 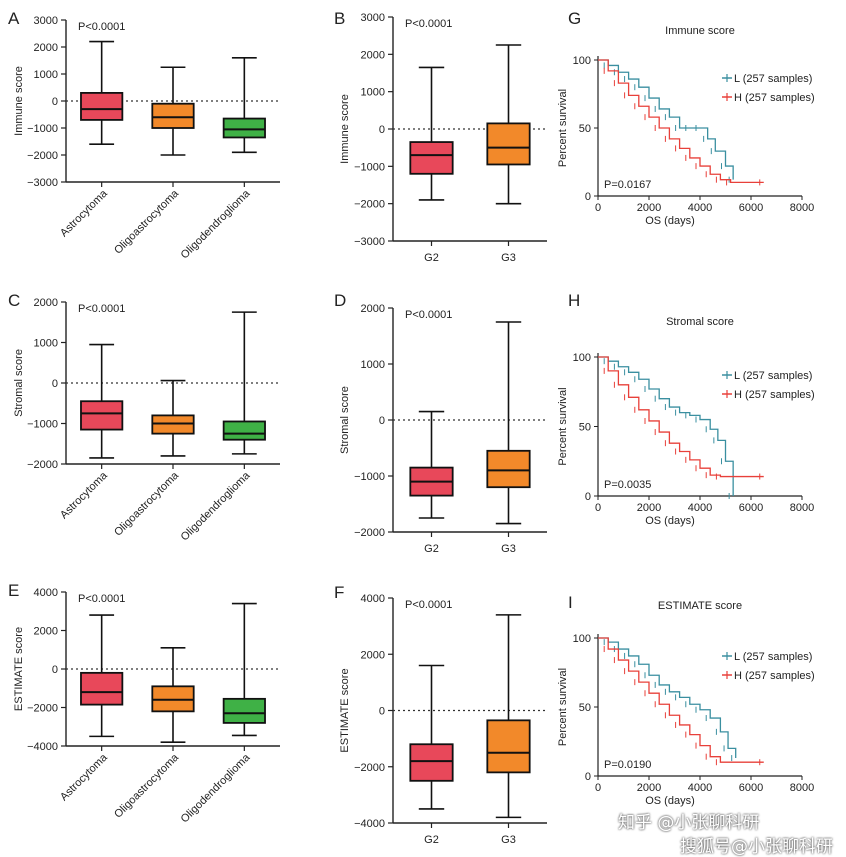 What do you see at coordinates (574, 300) in the screenshot?
I see `panel-letter: H` at bounding box center [574, 300].